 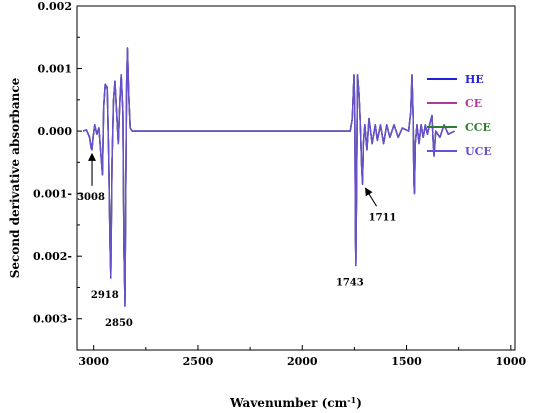 What do you see at coordinates (198, 361) in the screenshot?
I see `x-tick-label: 2500` at bounding box center [198, 361].